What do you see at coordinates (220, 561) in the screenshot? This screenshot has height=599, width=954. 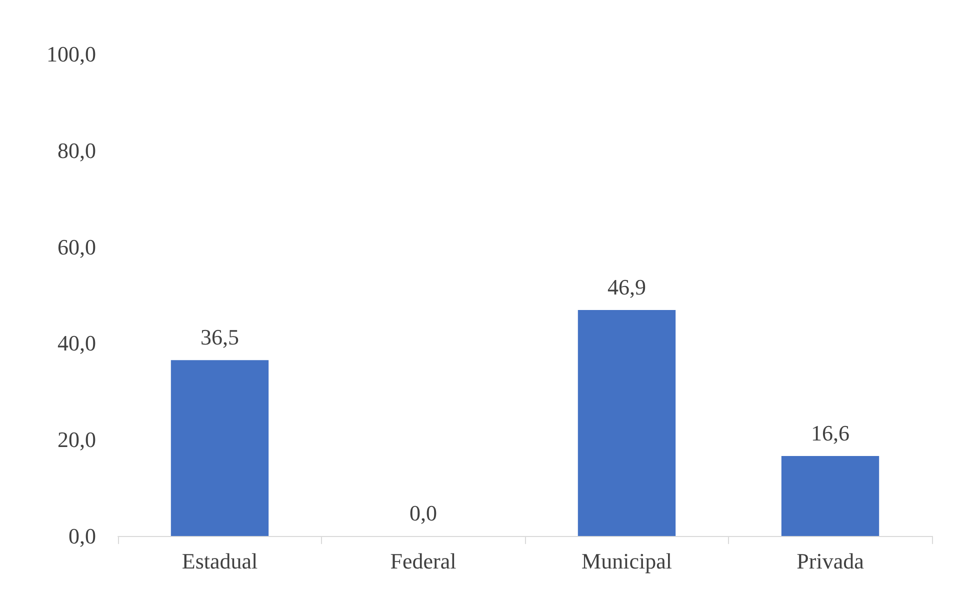 I see `x-tick-label: Estadual` at bounding box center [220, 561].